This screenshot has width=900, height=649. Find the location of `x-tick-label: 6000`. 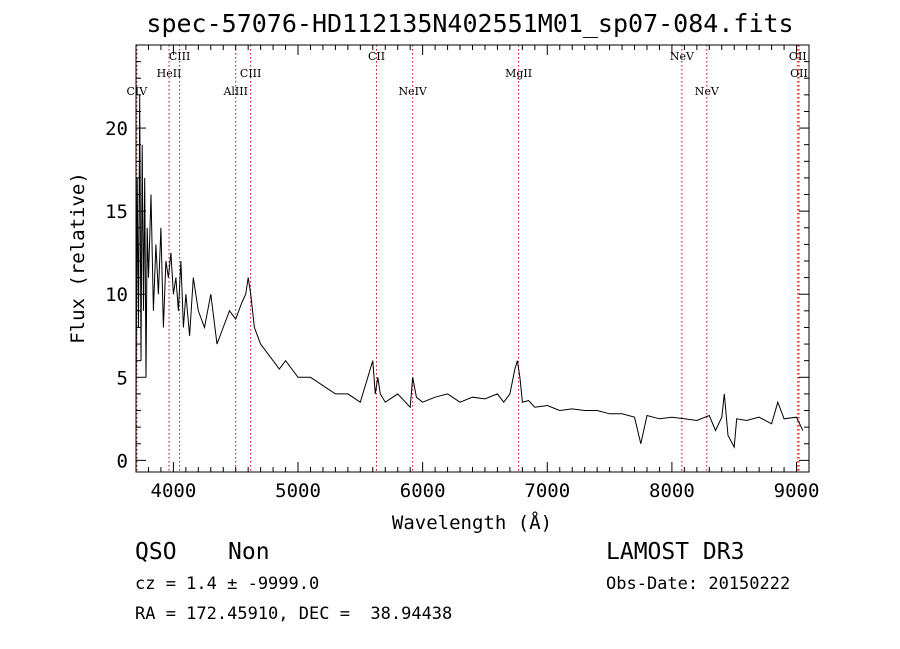

x-tick-label: 6000 is located at coordinates (423, 491).